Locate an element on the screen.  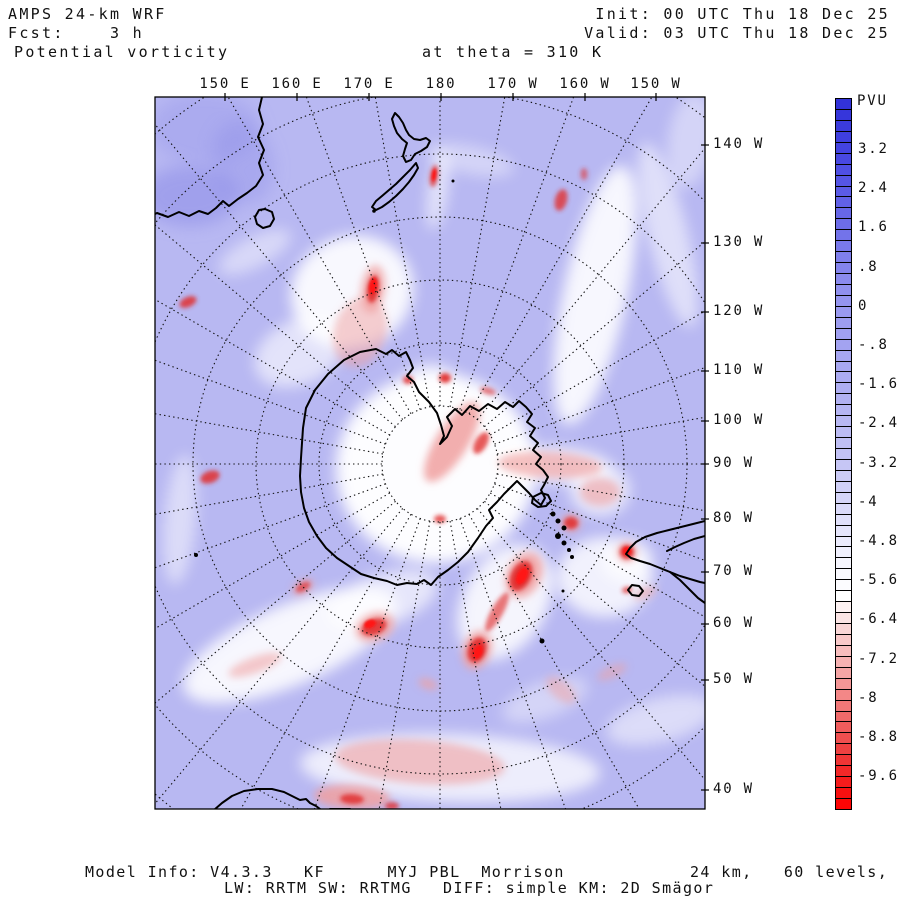
forecast-hour: Fcst: 3 h is located at coordinates (76, 33).